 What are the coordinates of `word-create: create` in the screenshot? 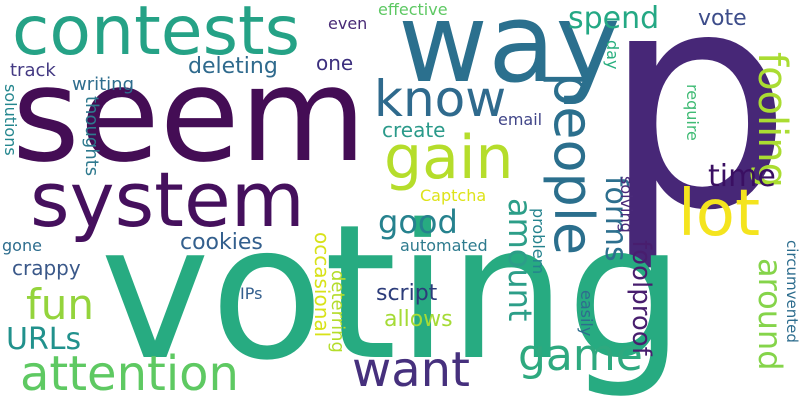 It's located at (414, 130).